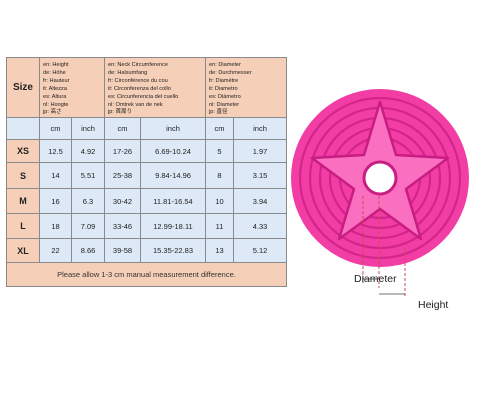 The width and height of the screenshot is (500, 407). I want to click on table-cell: 4.92, so click(88, 151).